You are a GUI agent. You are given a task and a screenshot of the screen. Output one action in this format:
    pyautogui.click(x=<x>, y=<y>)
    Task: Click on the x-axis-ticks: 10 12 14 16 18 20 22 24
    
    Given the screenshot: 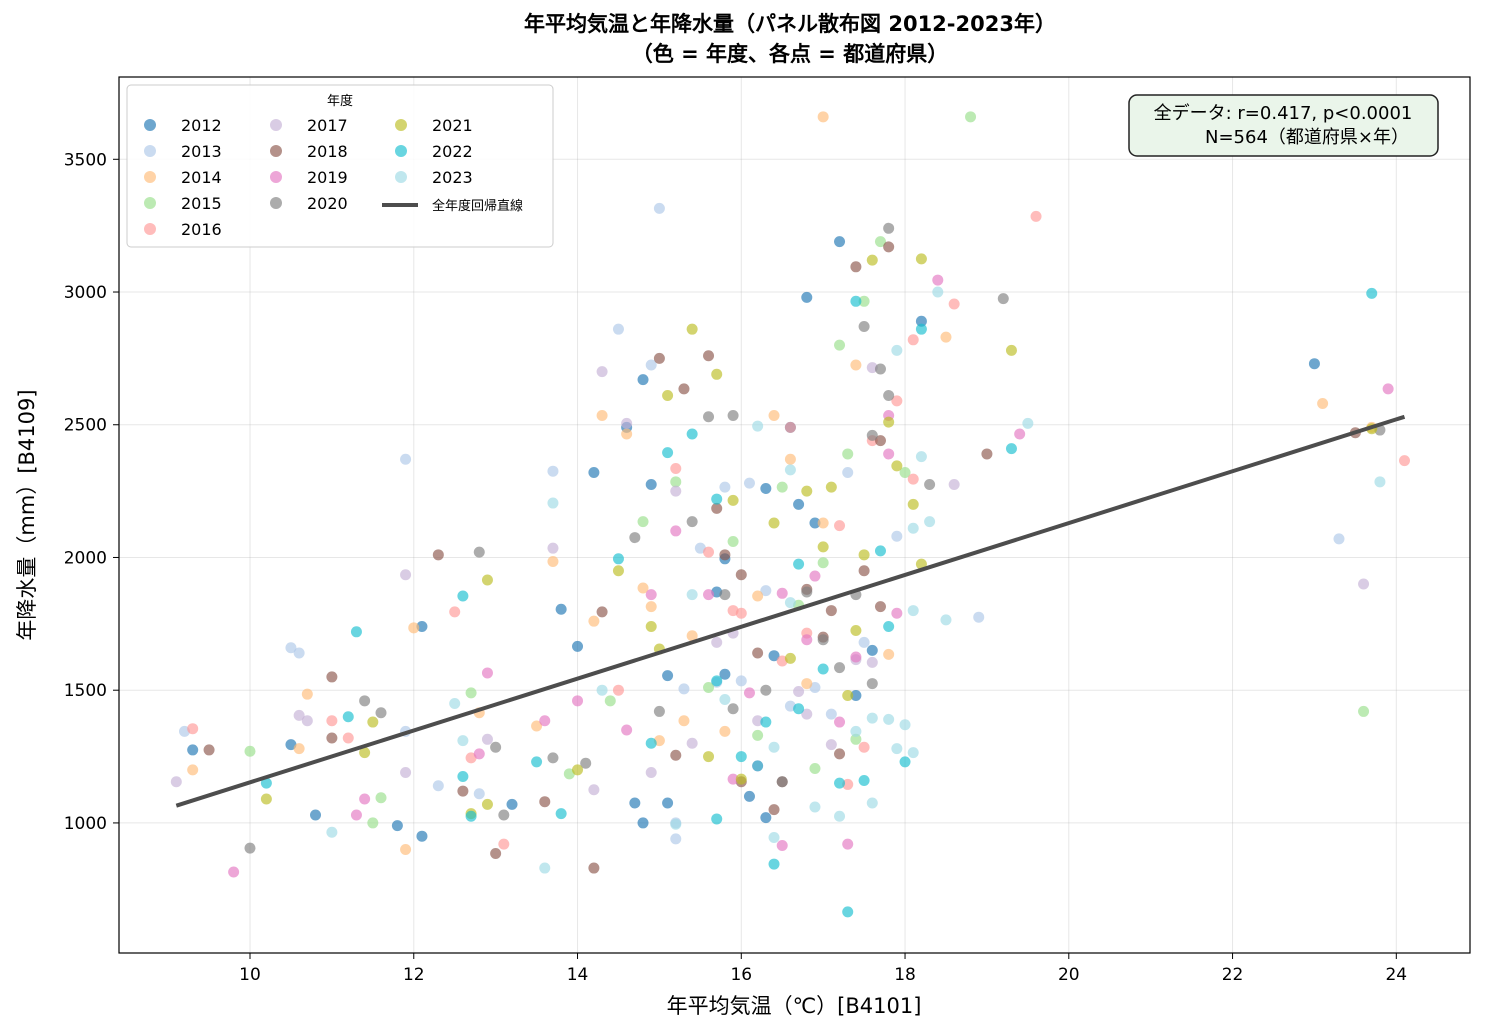 What is the action you would take?
    pyautogui.click(x=823, y=969)
    